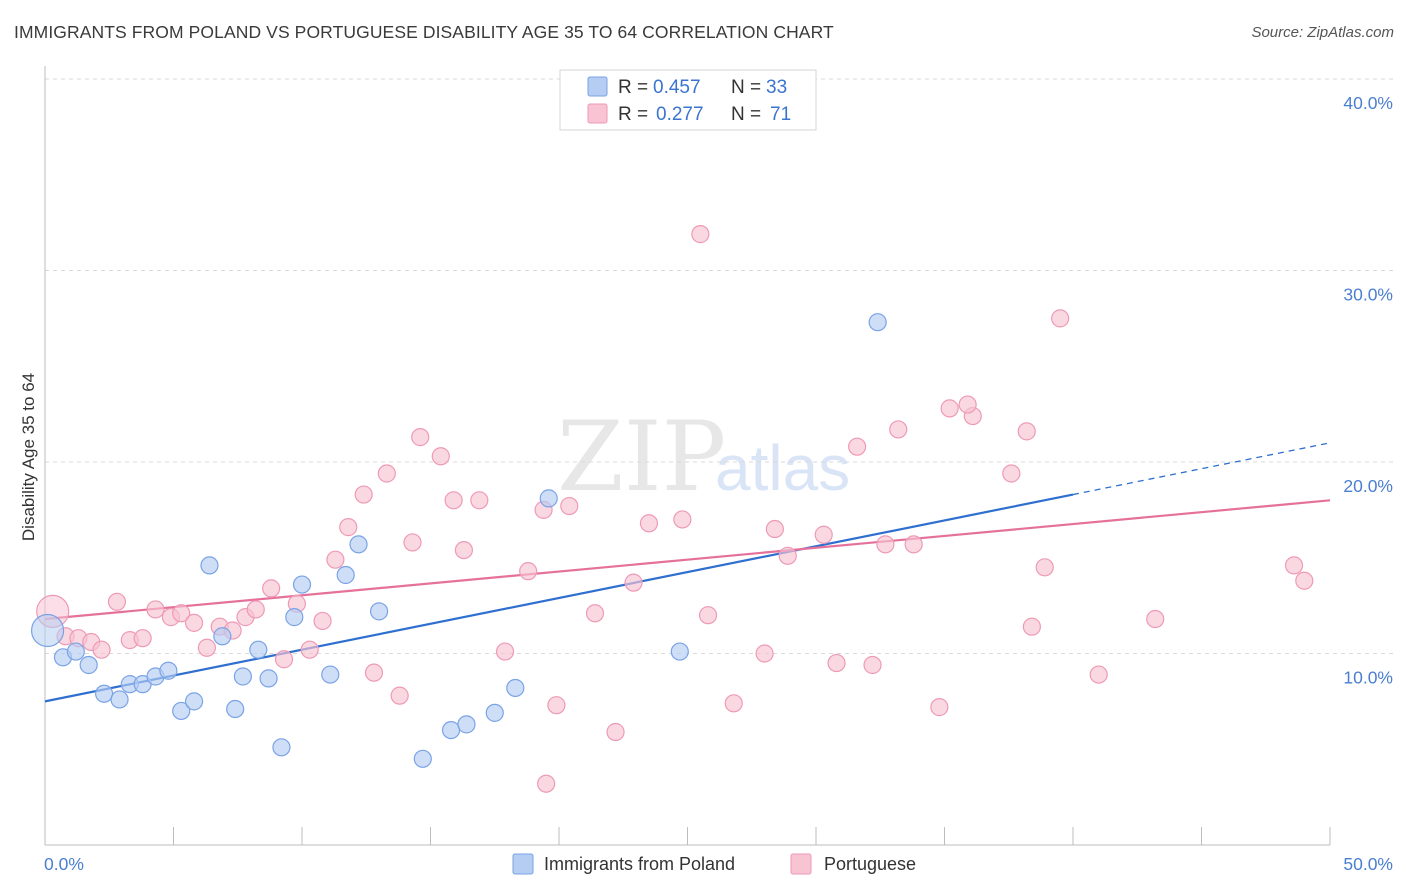 The height and width of the screenshot is (892, 1406). Describe the element at coordinates (1368, 390) in the screenshot. I see `tick-labels: 10.0% 20.0% 30.0% 40.0%` at that location.